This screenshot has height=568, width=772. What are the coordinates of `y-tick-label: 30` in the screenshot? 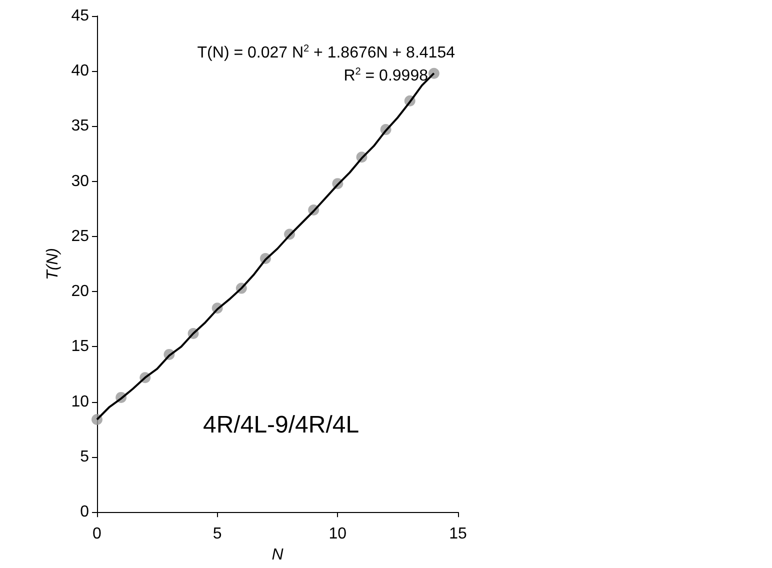 It's located at (80, 181).